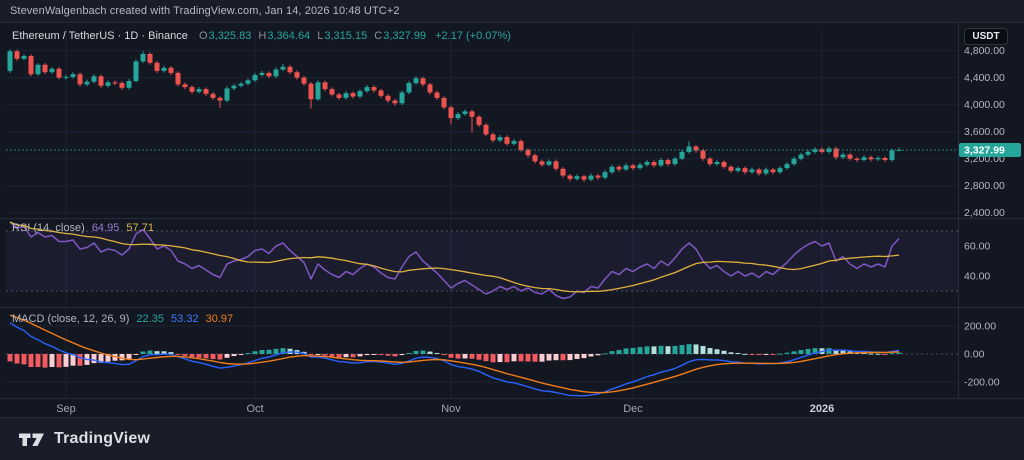 This screenshot has width=1024, height=460. What do you see at coordinates (822, 409) in the screenshot?
I see `svg-text: 2026` at bounding box center [822, 409].